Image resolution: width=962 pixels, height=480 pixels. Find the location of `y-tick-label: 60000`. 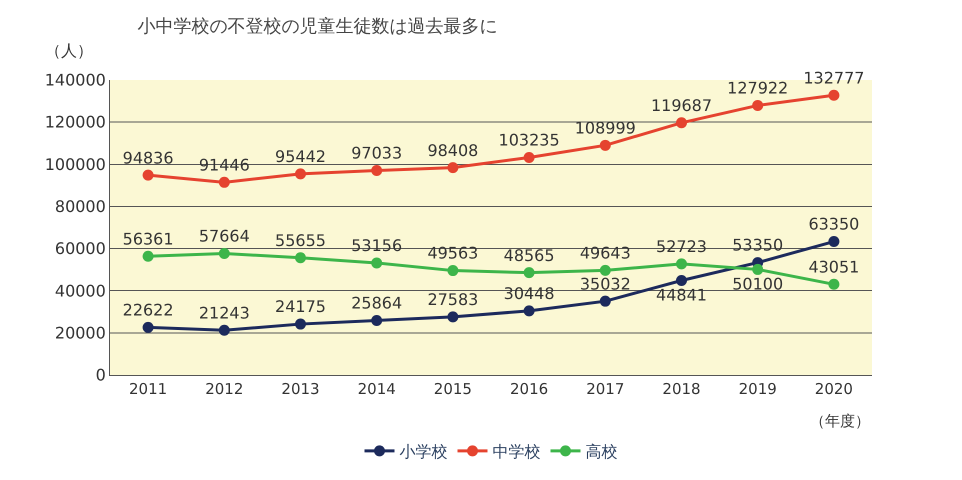

y-tick-label: 60000 is located at coordinates (80, 248).